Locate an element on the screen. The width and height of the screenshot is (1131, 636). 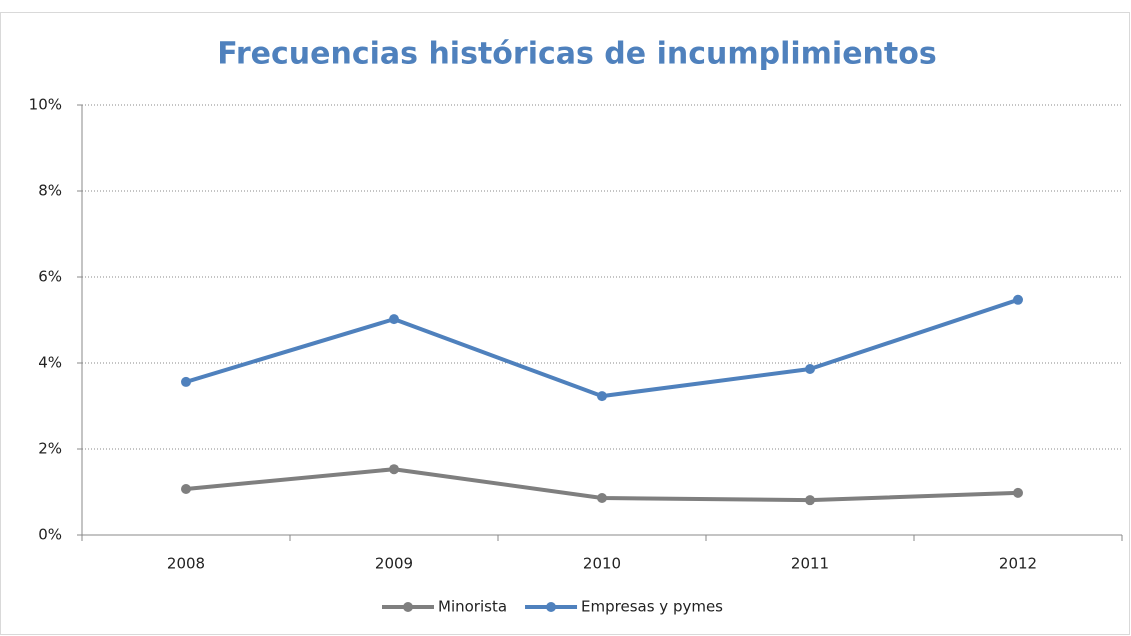
y-tick-label: 8% is located at coordinates (50, 191).